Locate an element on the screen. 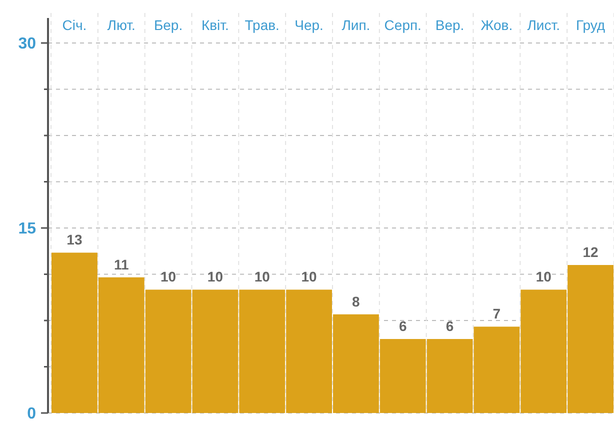 This screenshot has height=425, width=614. data-label: 11 is located at coordinates (121, 264).